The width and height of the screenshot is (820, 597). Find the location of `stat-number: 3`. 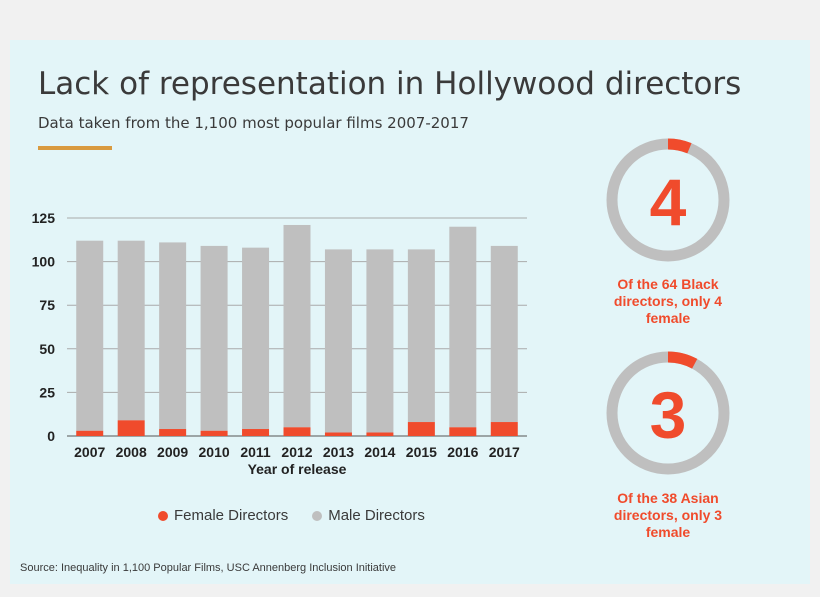

stat-number: 3 is located at coordinates (668, 415).